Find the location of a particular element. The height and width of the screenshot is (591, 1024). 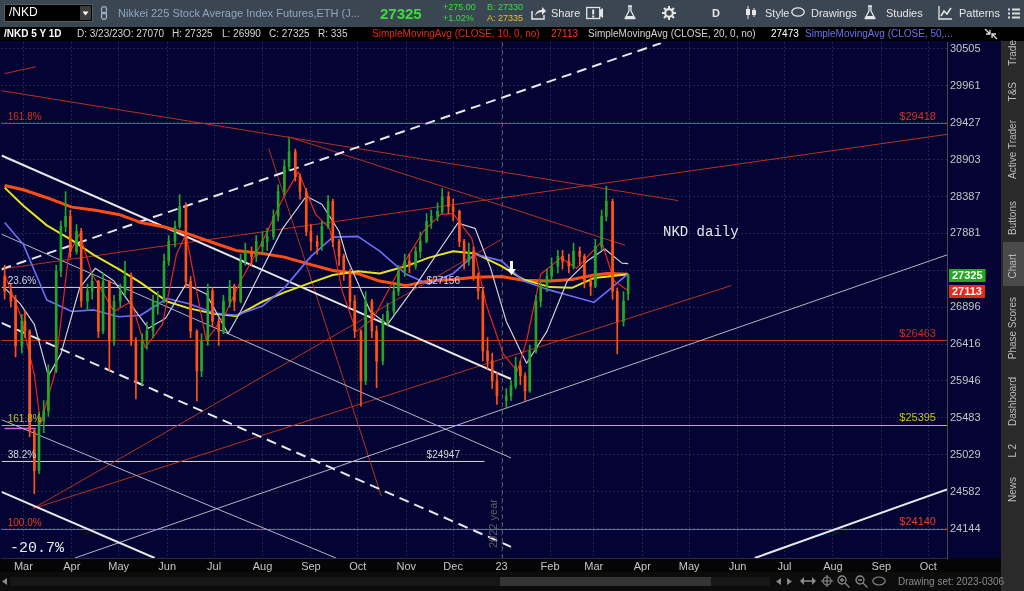

text: C: 27325 is located at coordinates (289, 34).